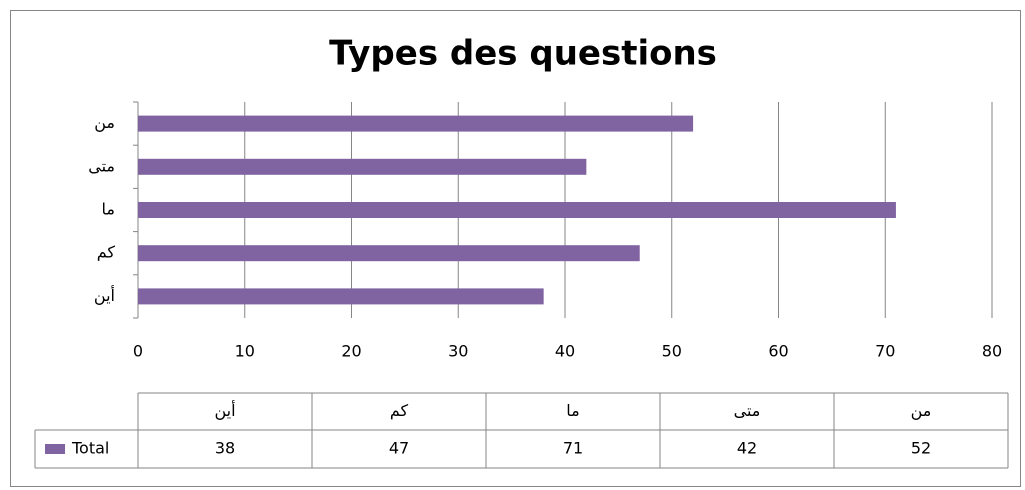 This screenshot has width=1025, height=490. What do you see at coordinates (138, 351) in the screenshot?
I see `x-tick-label: 0` at bounding box center [138, 351].